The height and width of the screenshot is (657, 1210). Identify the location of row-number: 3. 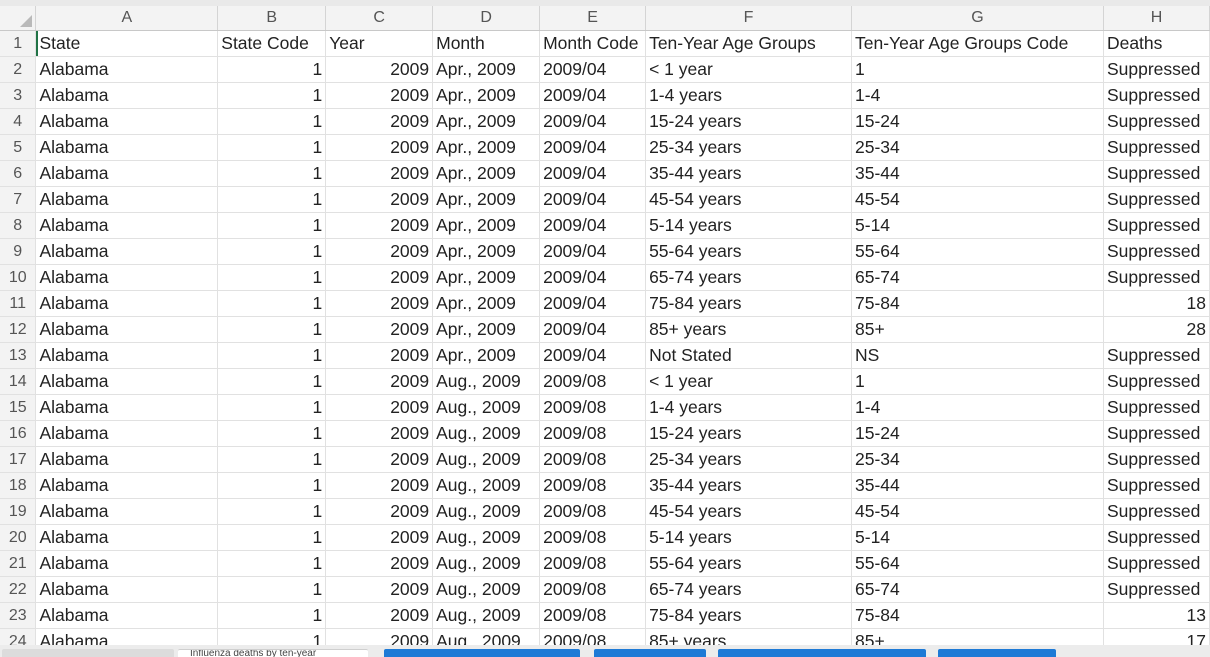
(18, 95).